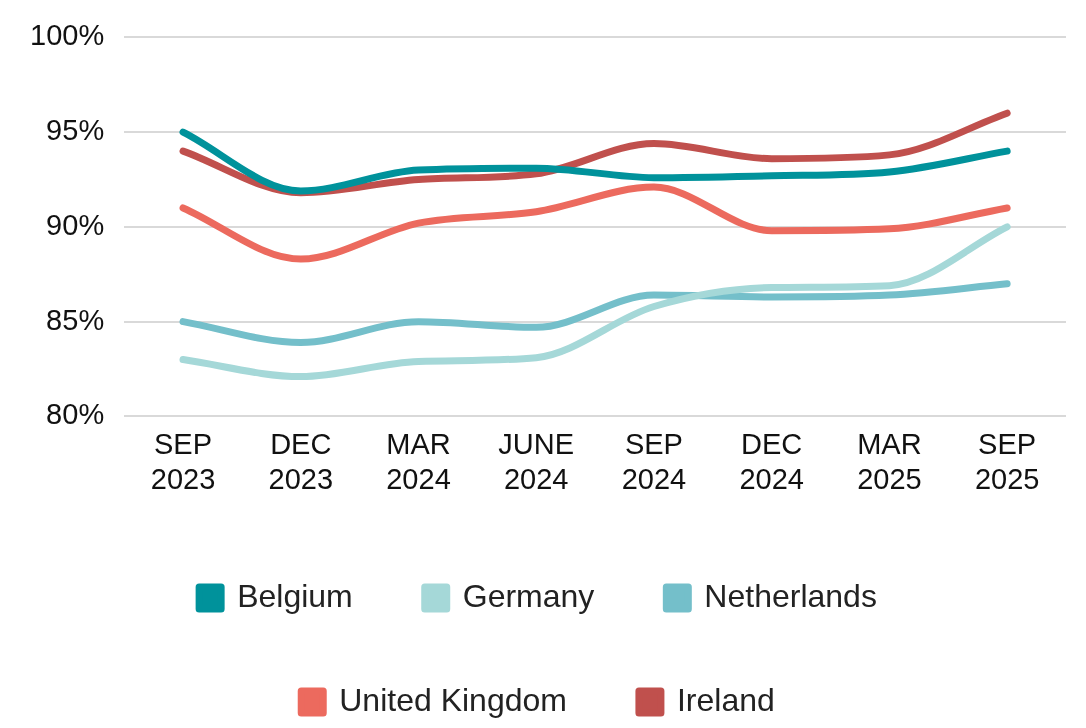 Image resolution: width=1086 pixels, height=728 pixels. I want to click on legend-label: Germany, so click(528, 595).